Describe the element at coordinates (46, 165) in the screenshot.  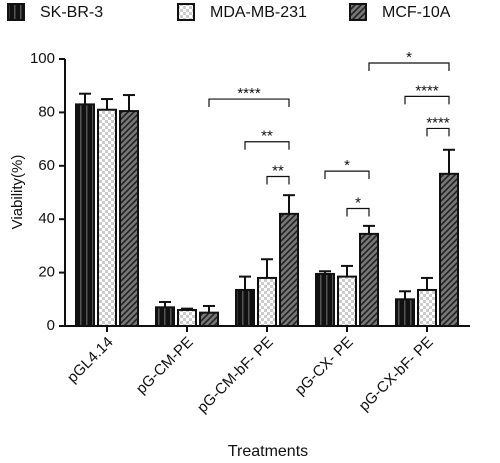
I see `y-tick-label: 60` at that location.